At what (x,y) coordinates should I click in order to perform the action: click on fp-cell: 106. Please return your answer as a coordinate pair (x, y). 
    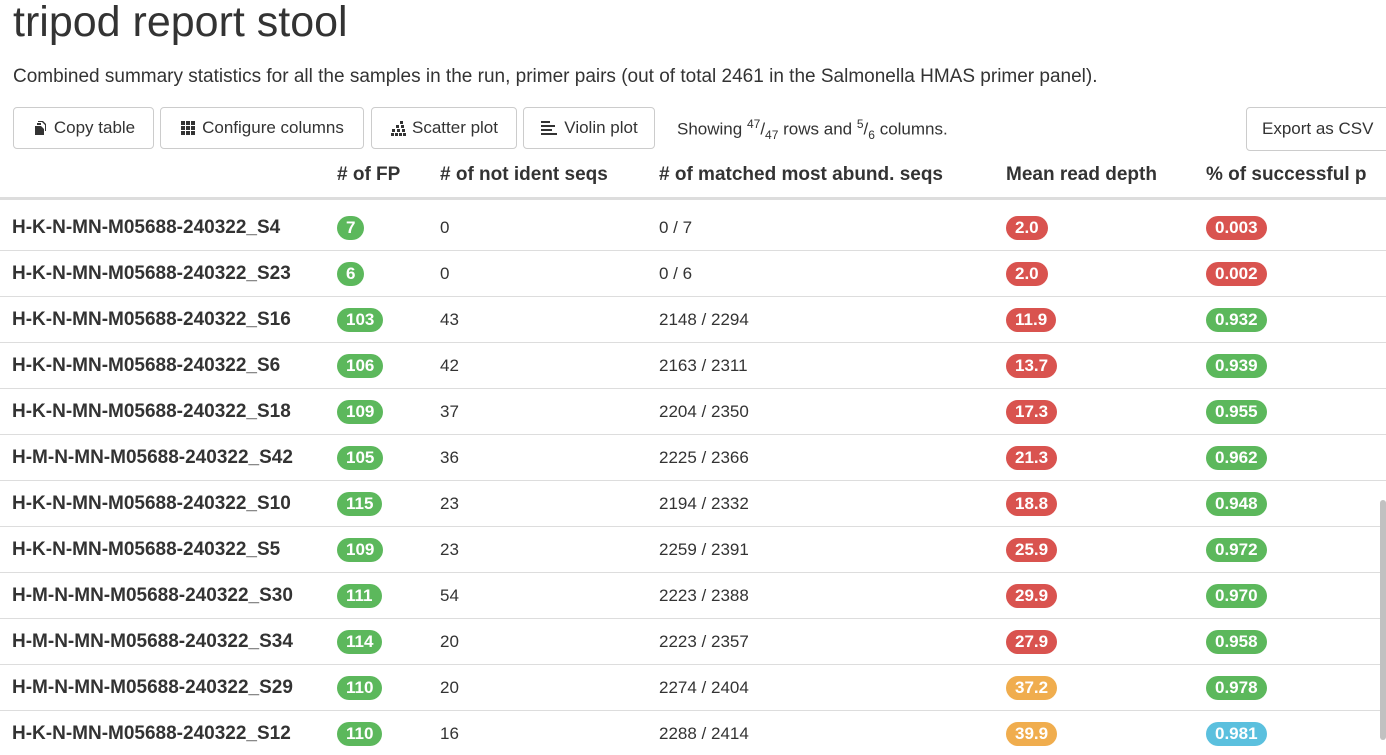
    Looking at the image, I should click on (360, 365).